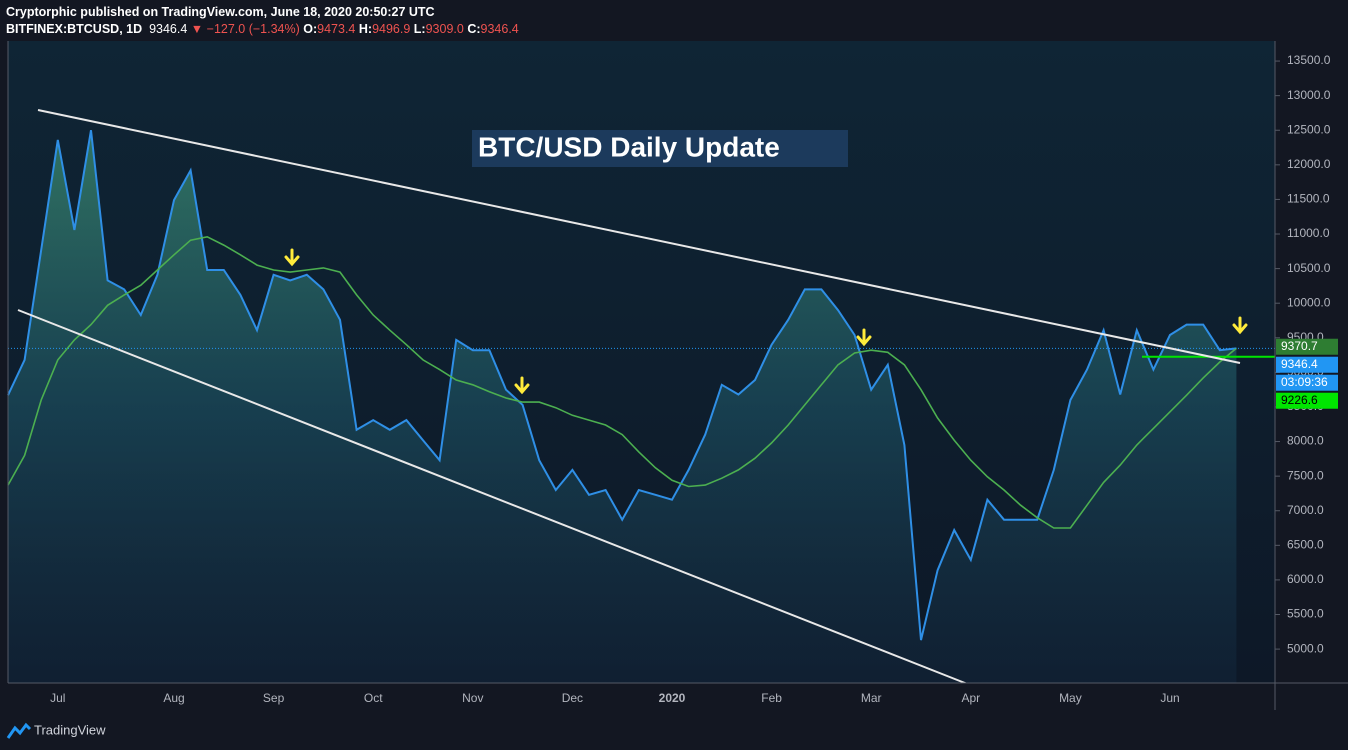 Image resolution: width=1348 pixels, height=750 pixels. What do you see at coordinates (336, 29) in the screenshot?
I see `ohlc-value: 9473.4` at bounding box center [336, 29].